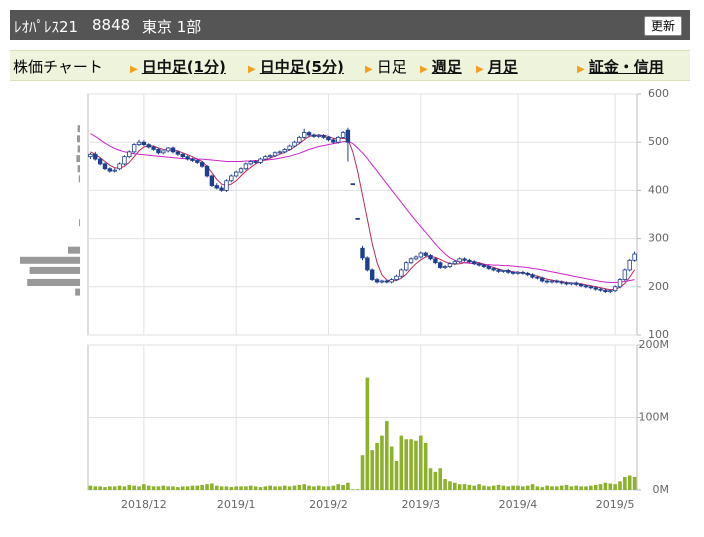  I want to click on stock-code: 8848, so click(111, 25).